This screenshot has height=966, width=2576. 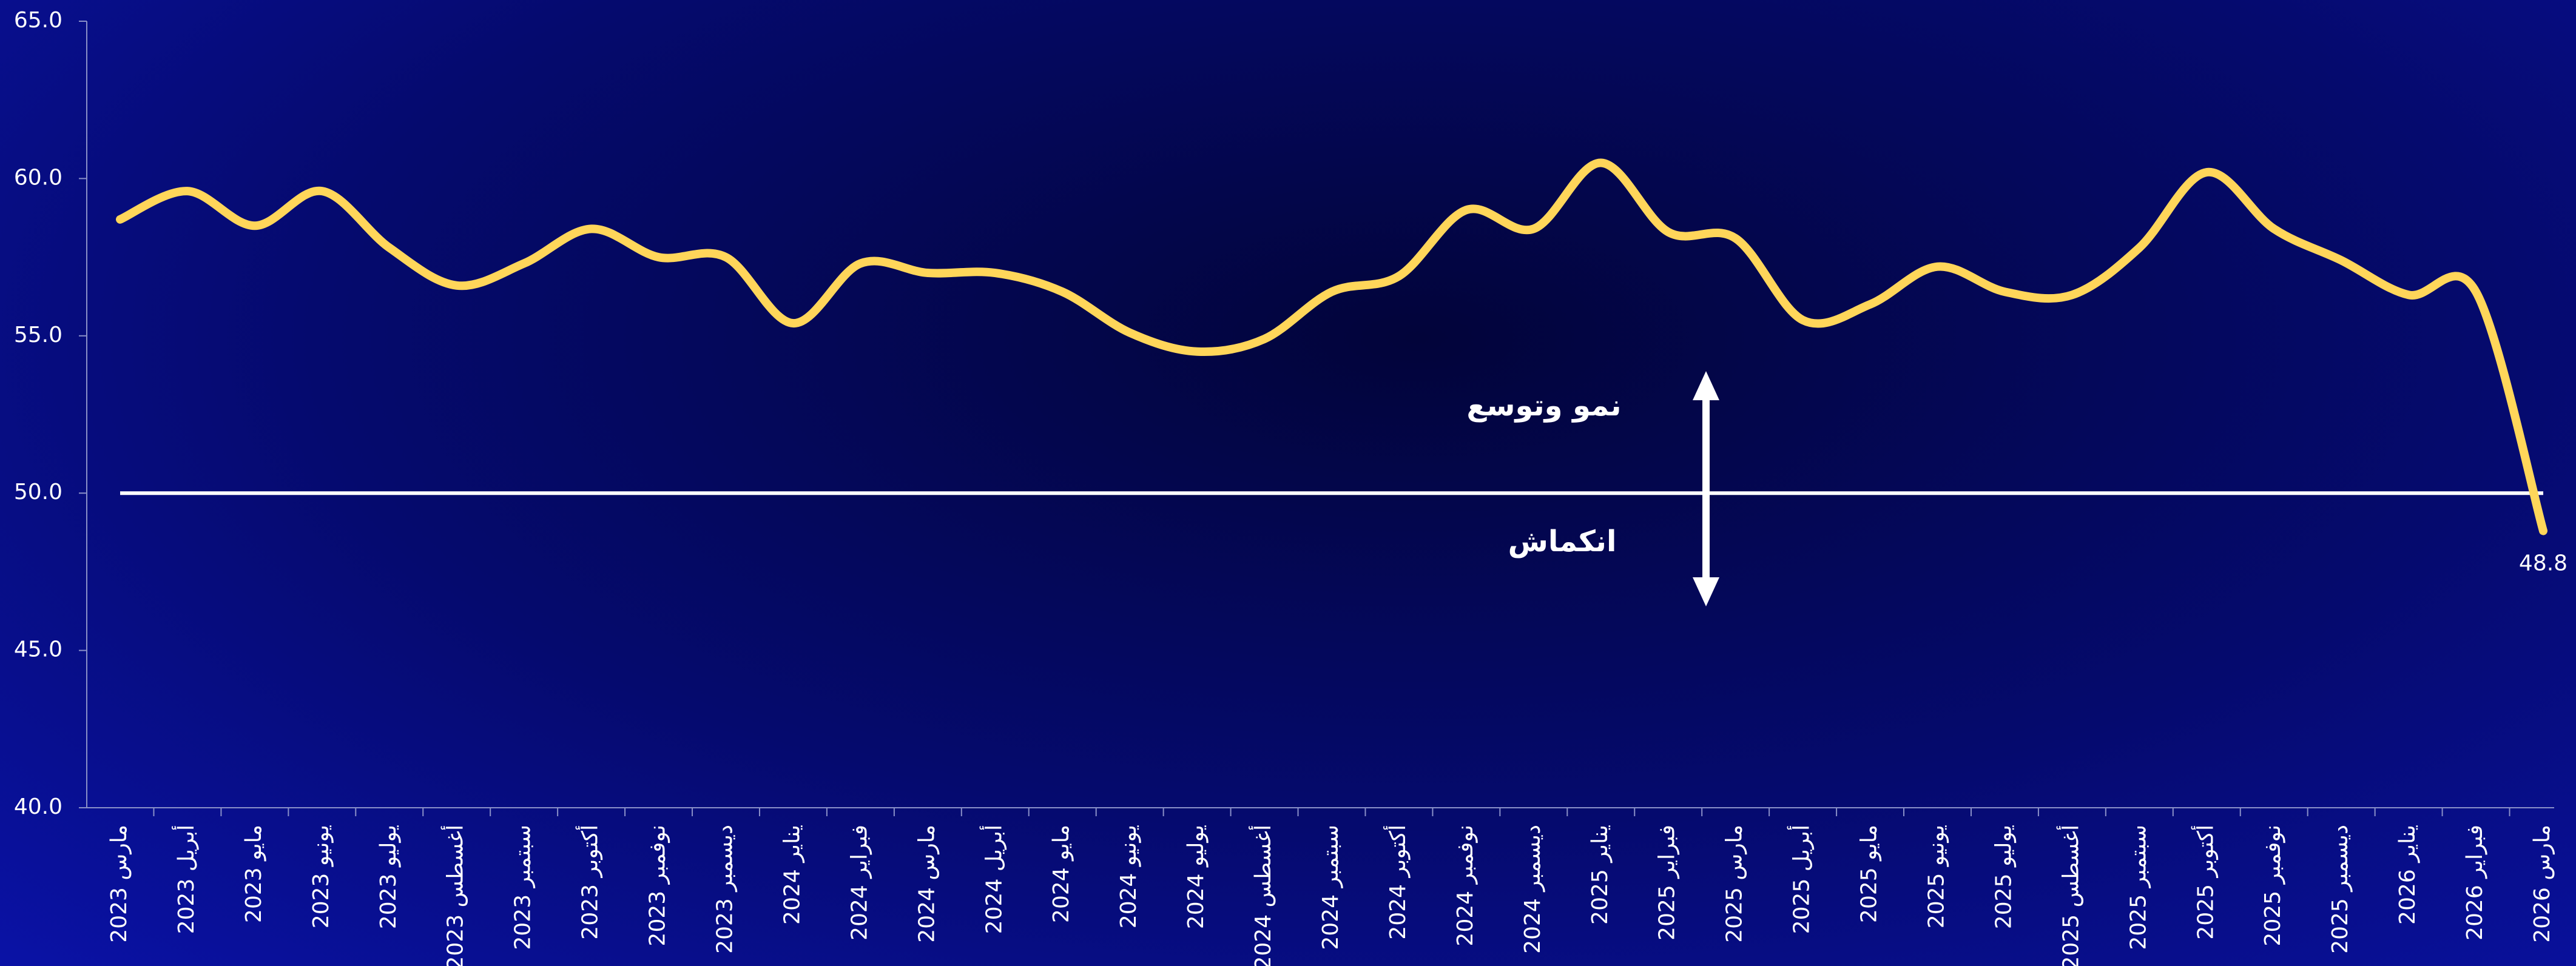 What do you see at coordinates (1801, 879) in the screenshot?
I see `x-tick-label: أبريل 2025` at bounding box center [1801, 879].